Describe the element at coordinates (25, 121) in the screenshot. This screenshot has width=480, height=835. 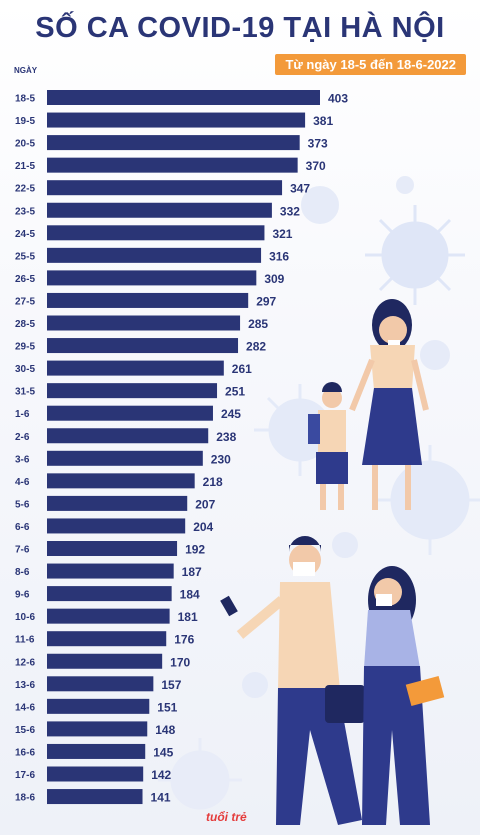
I see `category-label: 19-5` at that location.